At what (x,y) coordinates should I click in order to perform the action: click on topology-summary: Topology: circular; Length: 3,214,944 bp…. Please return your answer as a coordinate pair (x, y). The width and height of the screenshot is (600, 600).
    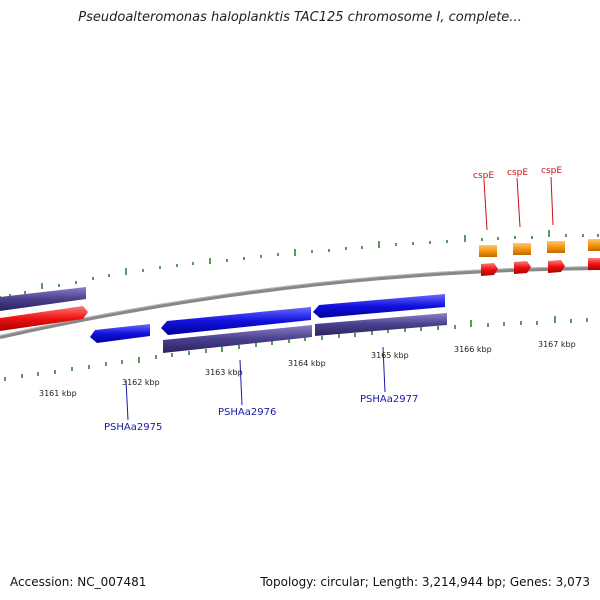
    Looking at the image, I should click on (425, 582).